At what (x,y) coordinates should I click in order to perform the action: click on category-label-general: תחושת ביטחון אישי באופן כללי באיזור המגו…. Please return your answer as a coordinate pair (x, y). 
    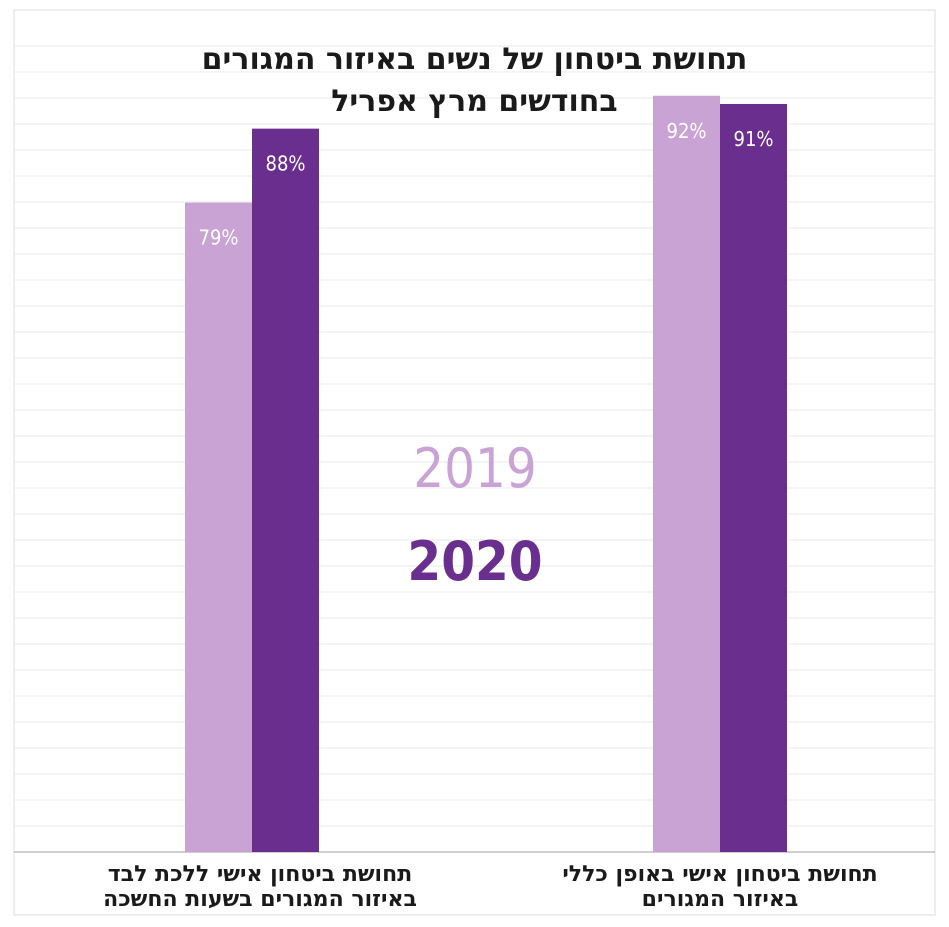
    Looking at the image, I should click on (720, 887).